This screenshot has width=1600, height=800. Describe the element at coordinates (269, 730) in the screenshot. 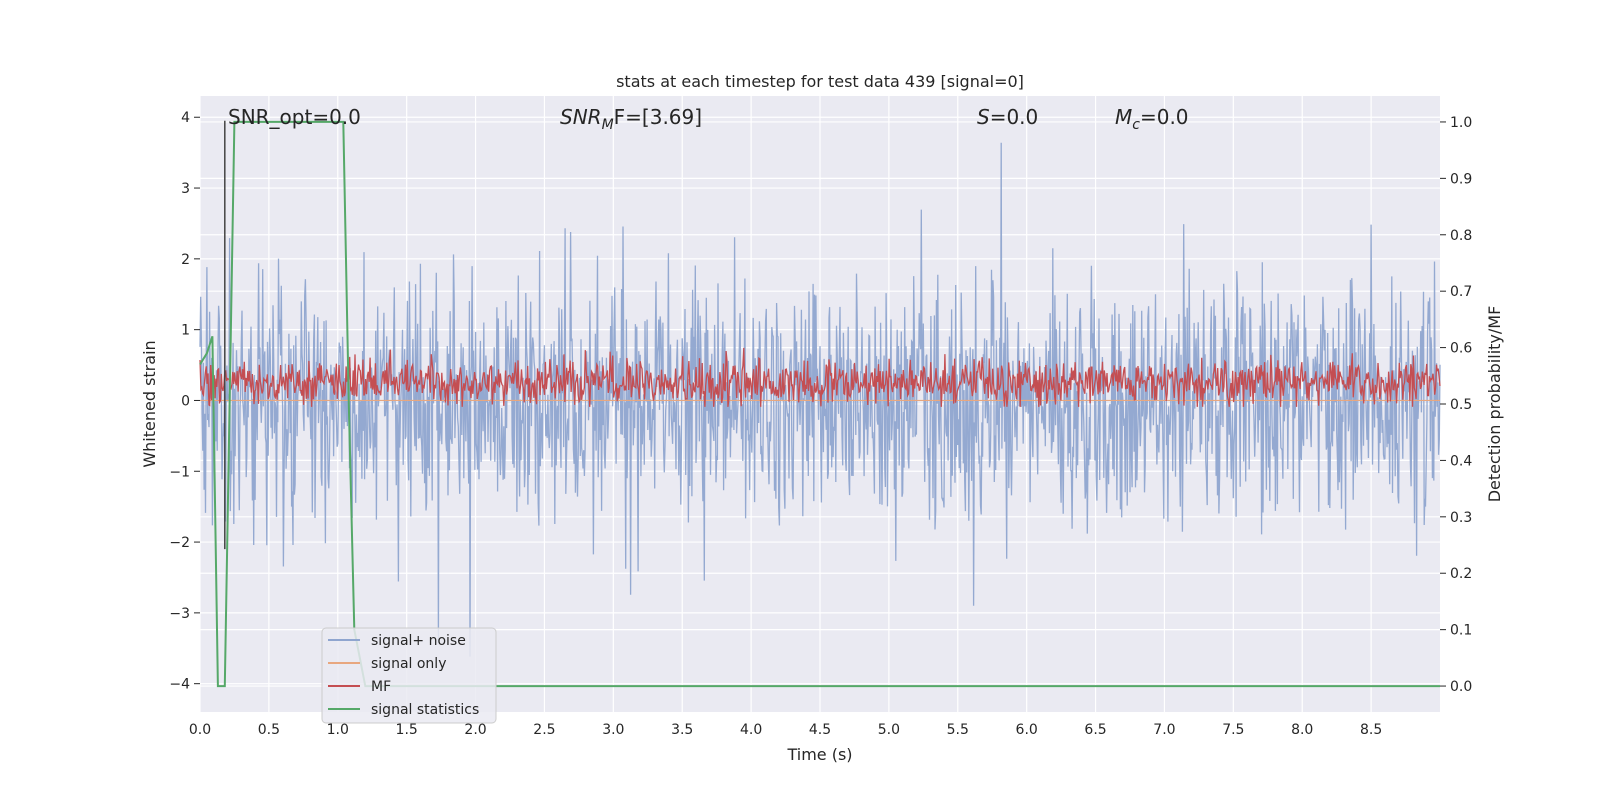

I see `x-tick-label: 0.5` at that location.